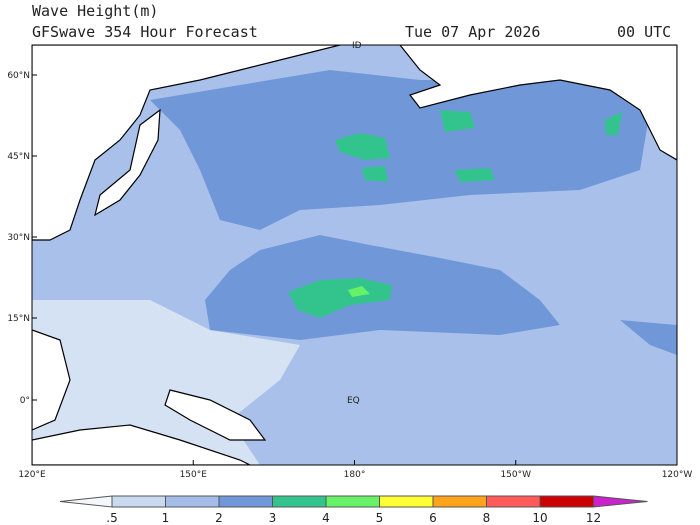  What do you see at coordinates (353, 510) in the screenshot?
I see `colorbar: .5 1 2 3 4 5 6 8 10 12` at bounding box center [353, 510].